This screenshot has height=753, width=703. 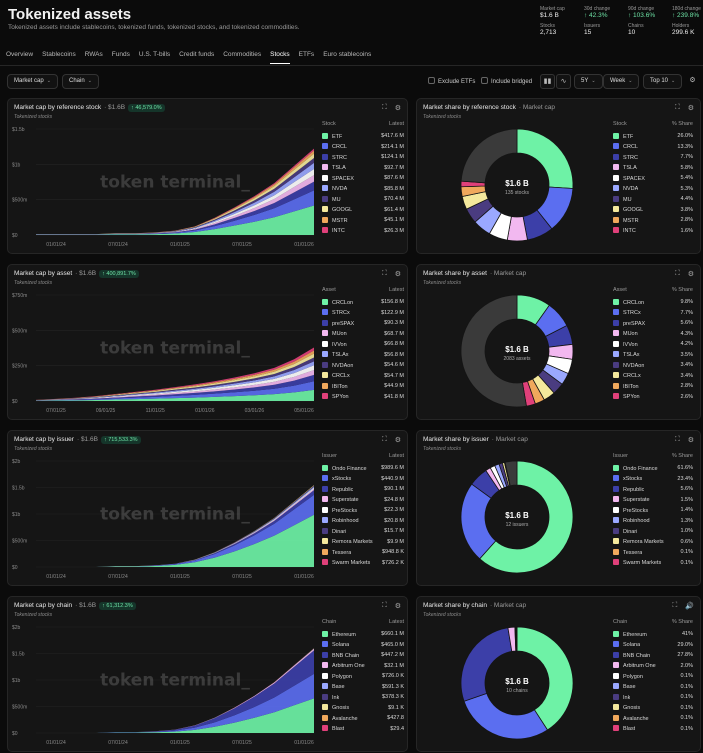 I want to click on legend-row: Polygon 0.1%, so click(x=653, y=676).